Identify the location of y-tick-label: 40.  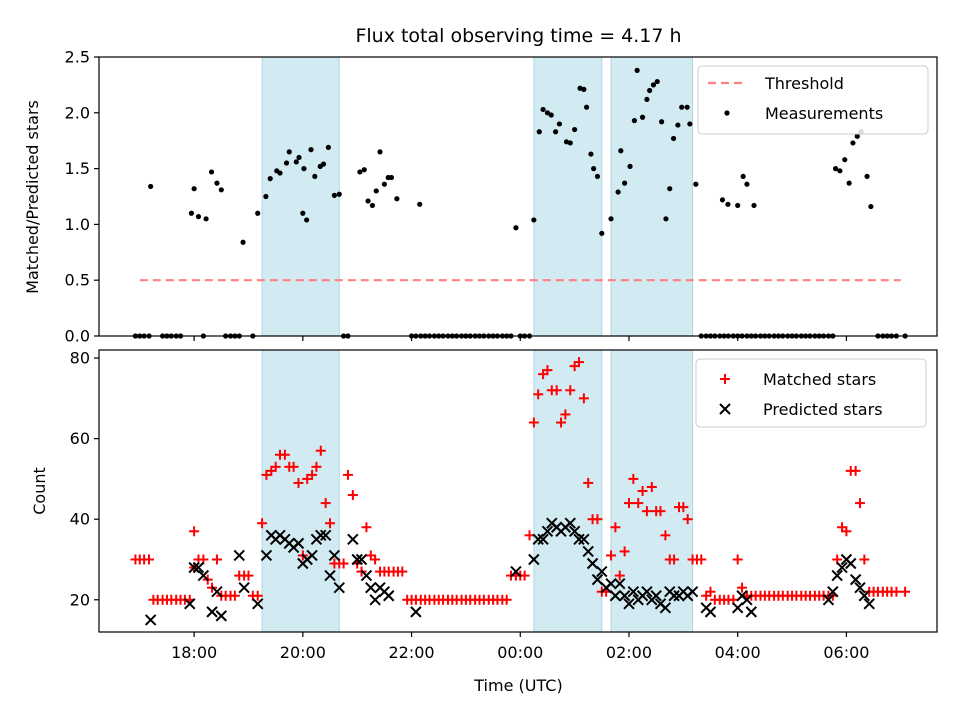
(80, 519).